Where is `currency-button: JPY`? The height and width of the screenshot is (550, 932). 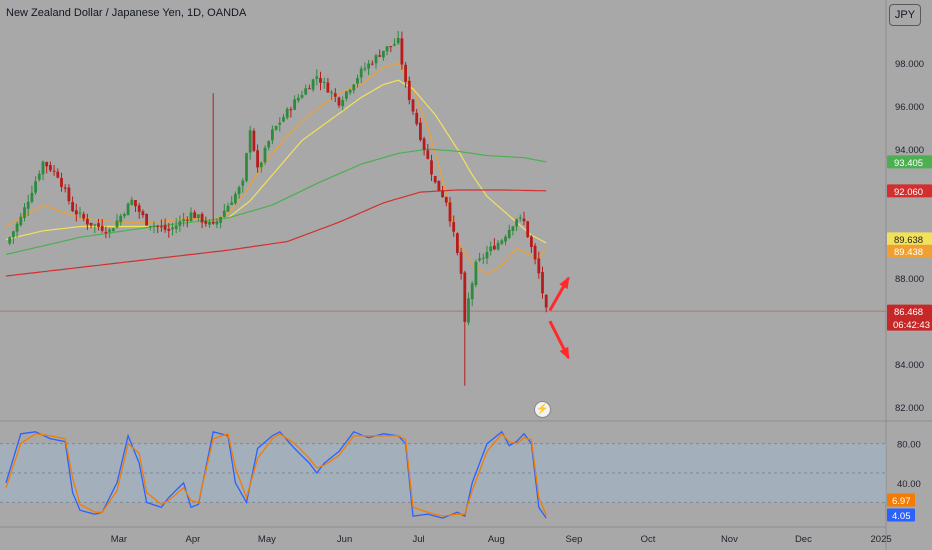
currency-button: JPY is located at coordinates (905, 15).